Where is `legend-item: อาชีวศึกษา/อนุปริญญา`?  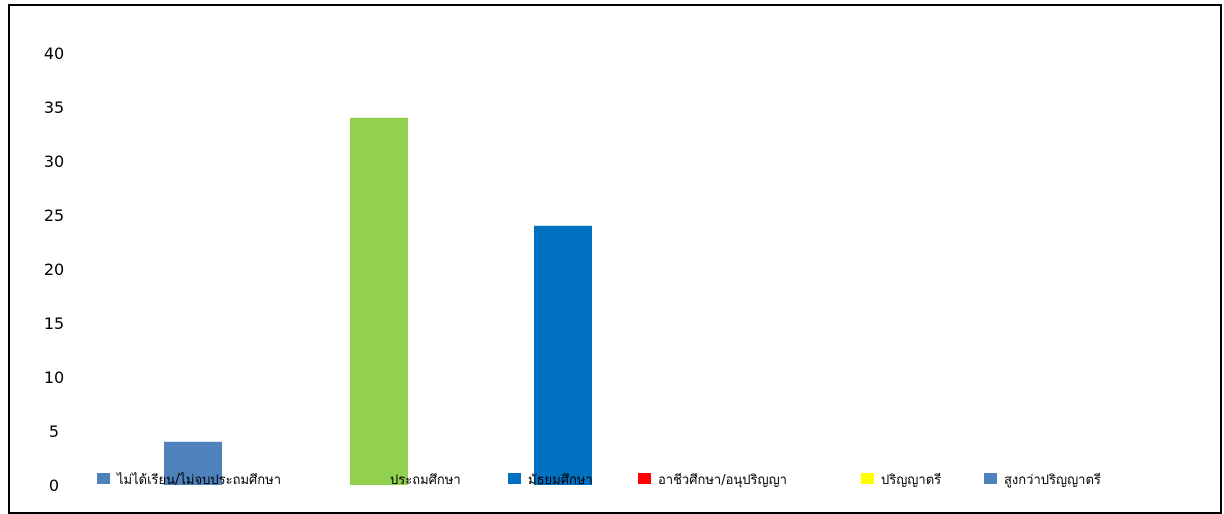 legend-item: อาชีวศึกษา/อนุปริญญา is located at coordinates (712, 480).